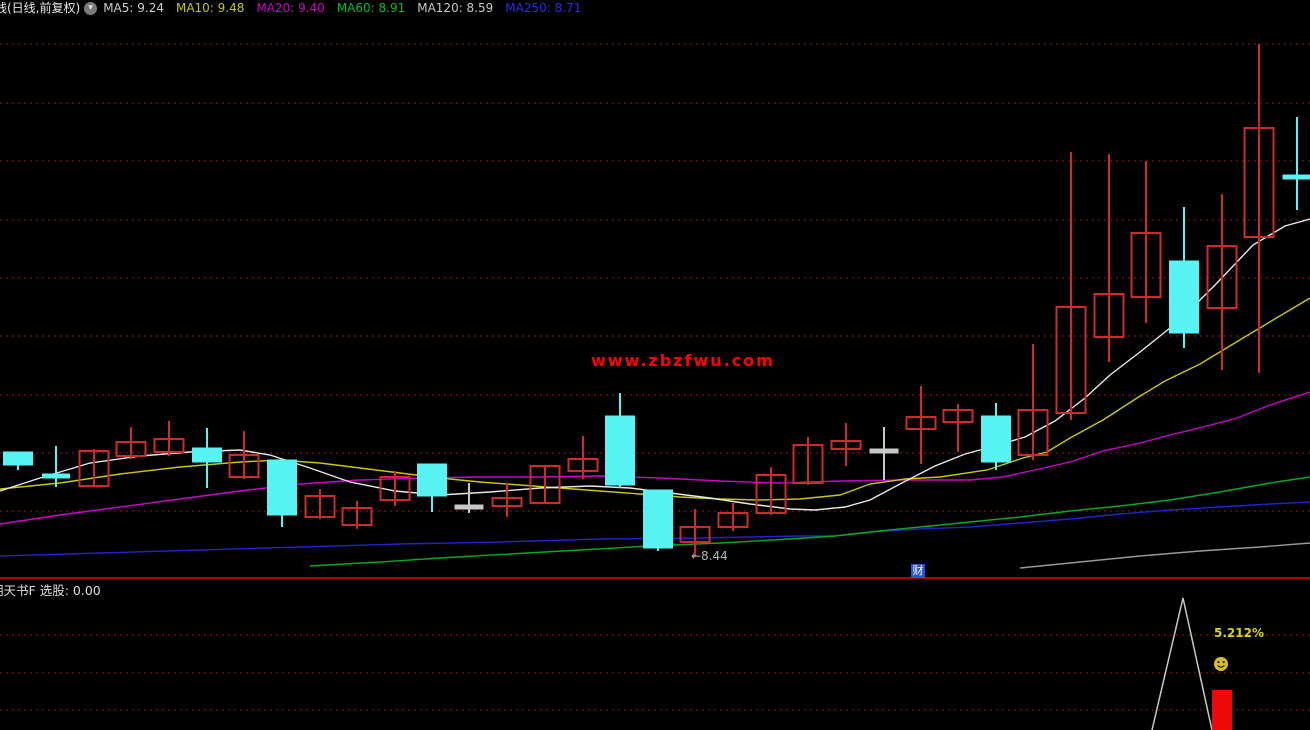  I want to click on smiley-mouth, so click(1221, 666).